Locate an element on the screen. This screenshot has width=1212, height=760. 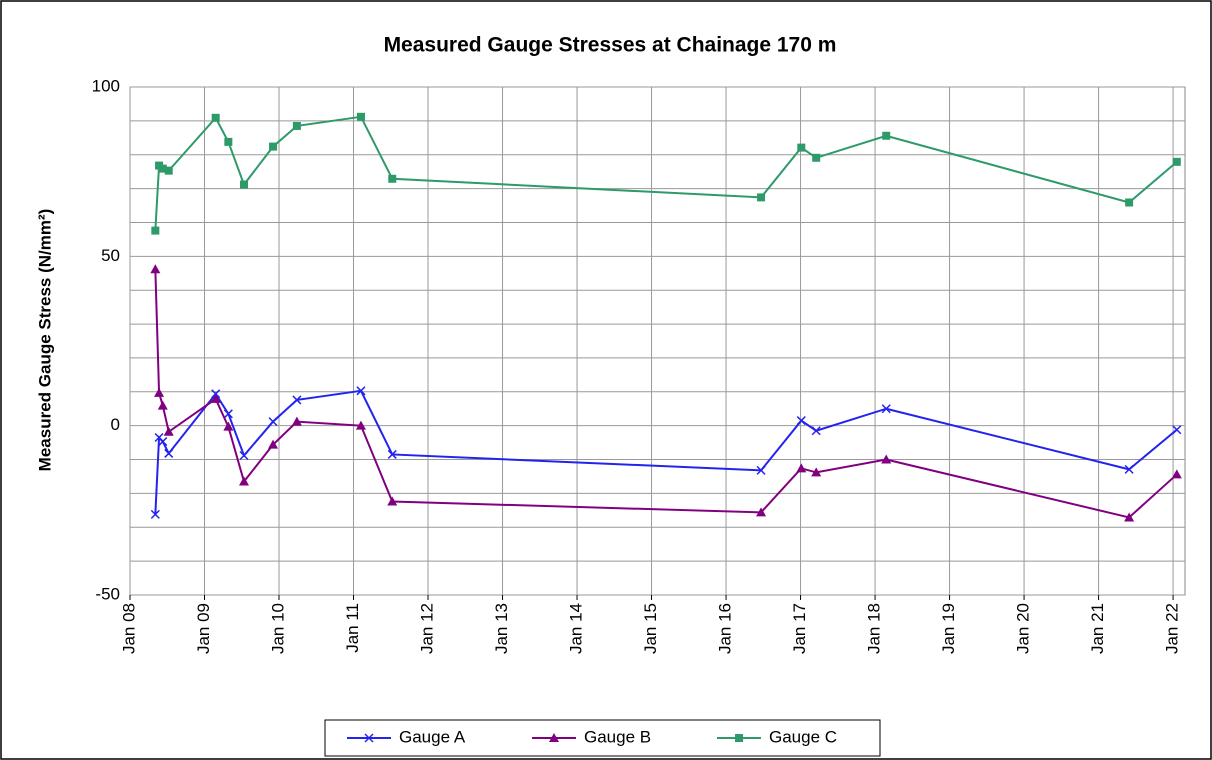
y-tick-label: -50 is located at coordinates (107, 593).